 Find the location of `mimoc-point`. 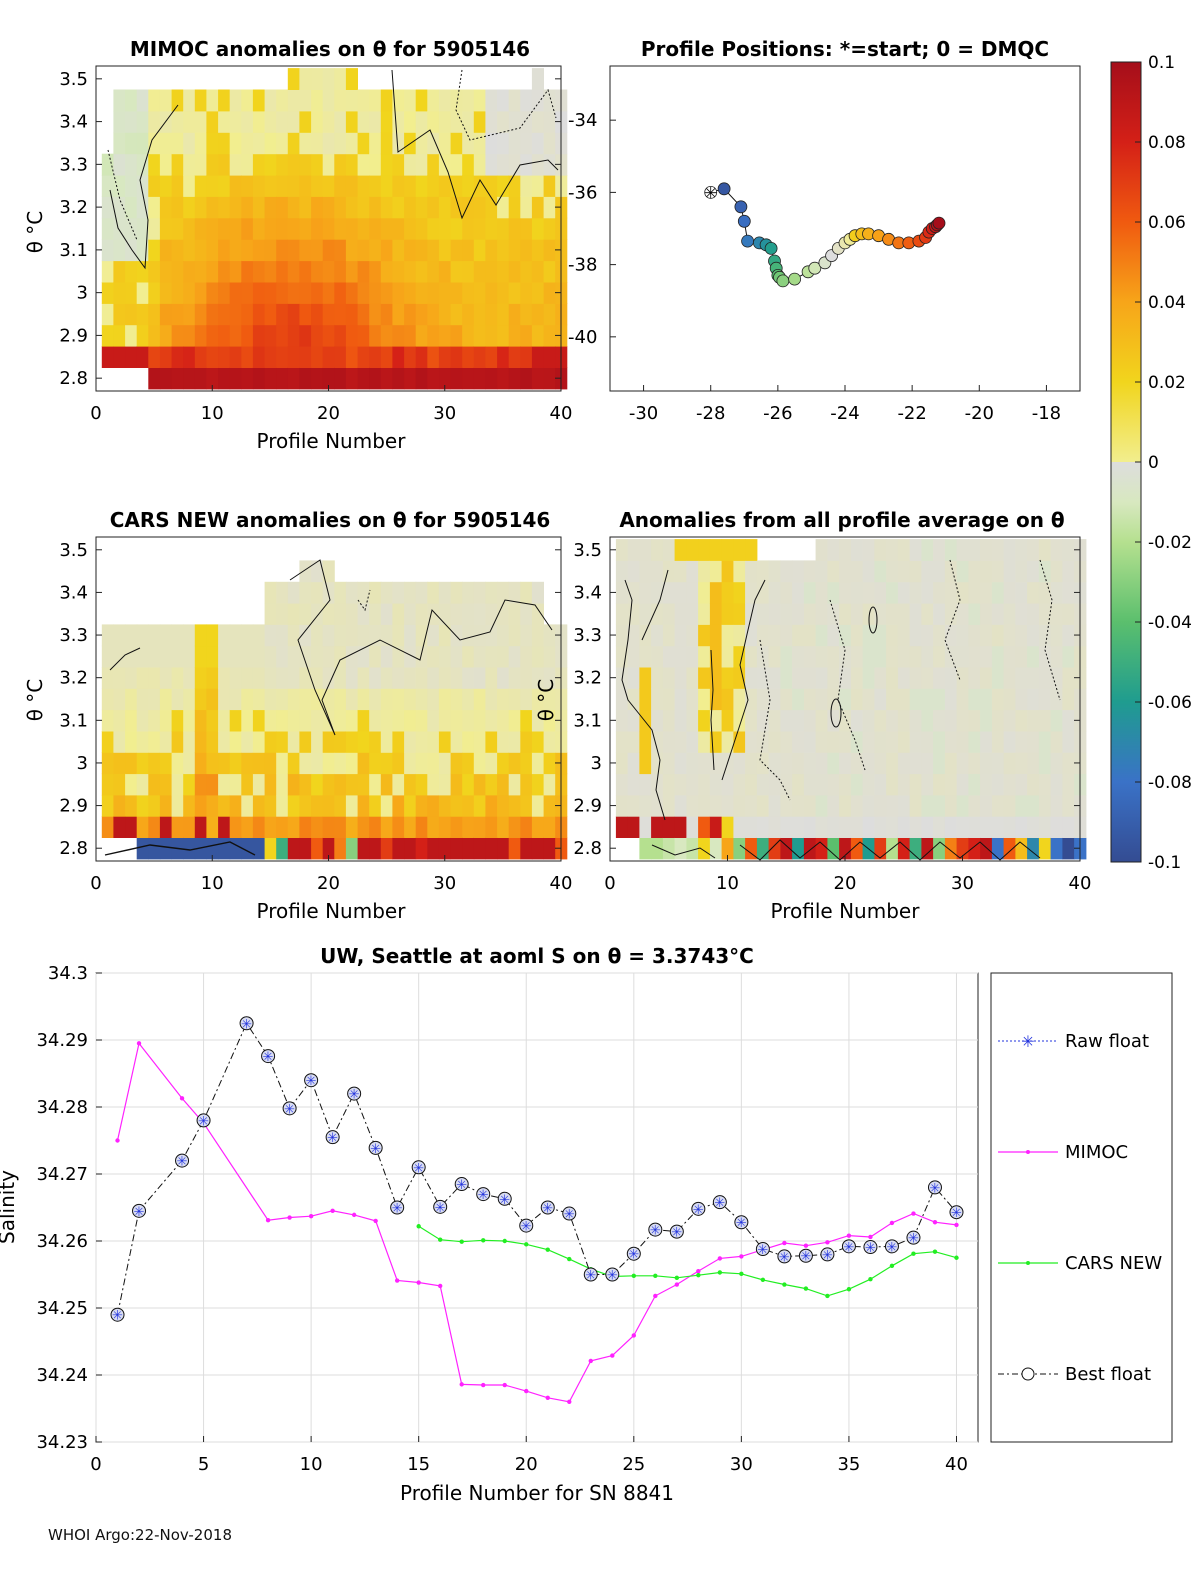

mimoc-point is located at coordinates (311, 1216).